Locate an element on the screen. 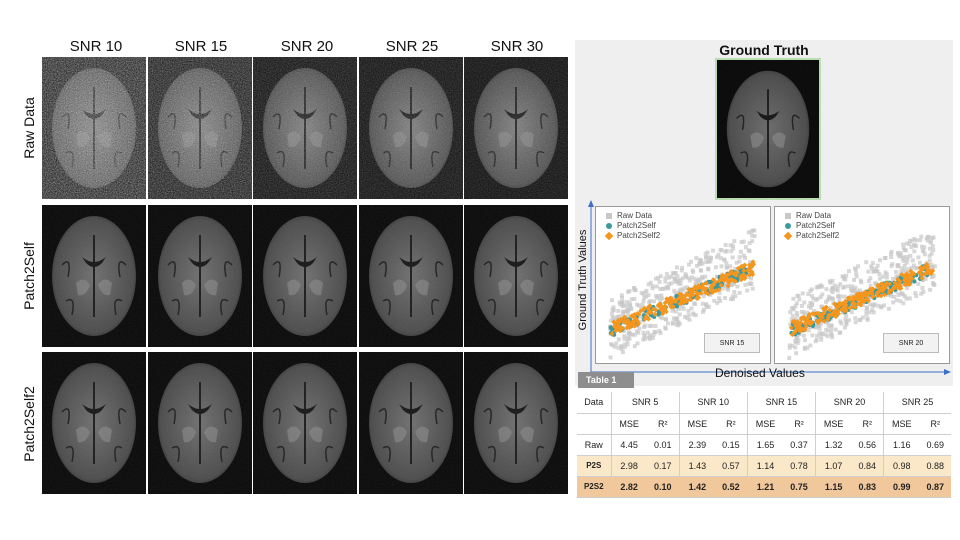 This screenshot has height=540, width=960. row-label: P2S is located at coordinates (594, 466).